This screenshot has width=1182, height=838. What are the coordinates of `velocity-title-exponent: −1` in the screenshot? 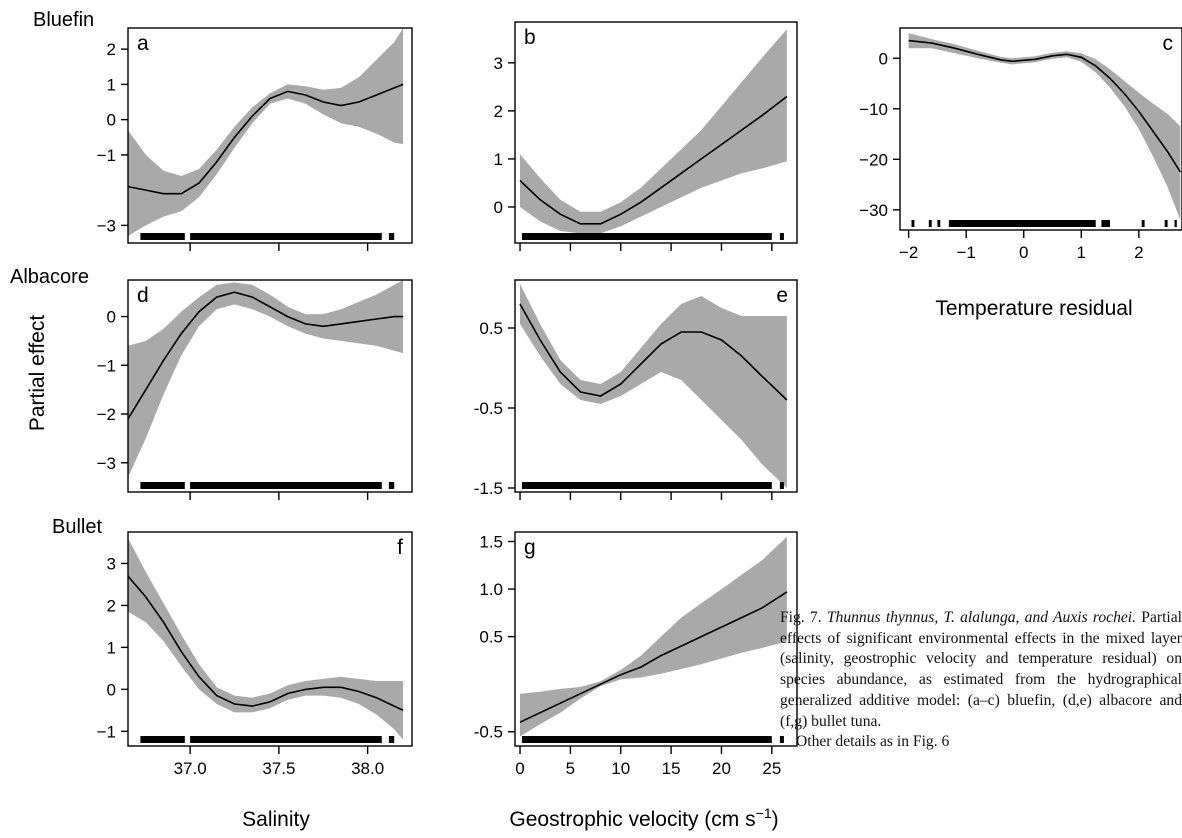 It's located at (764, 813).